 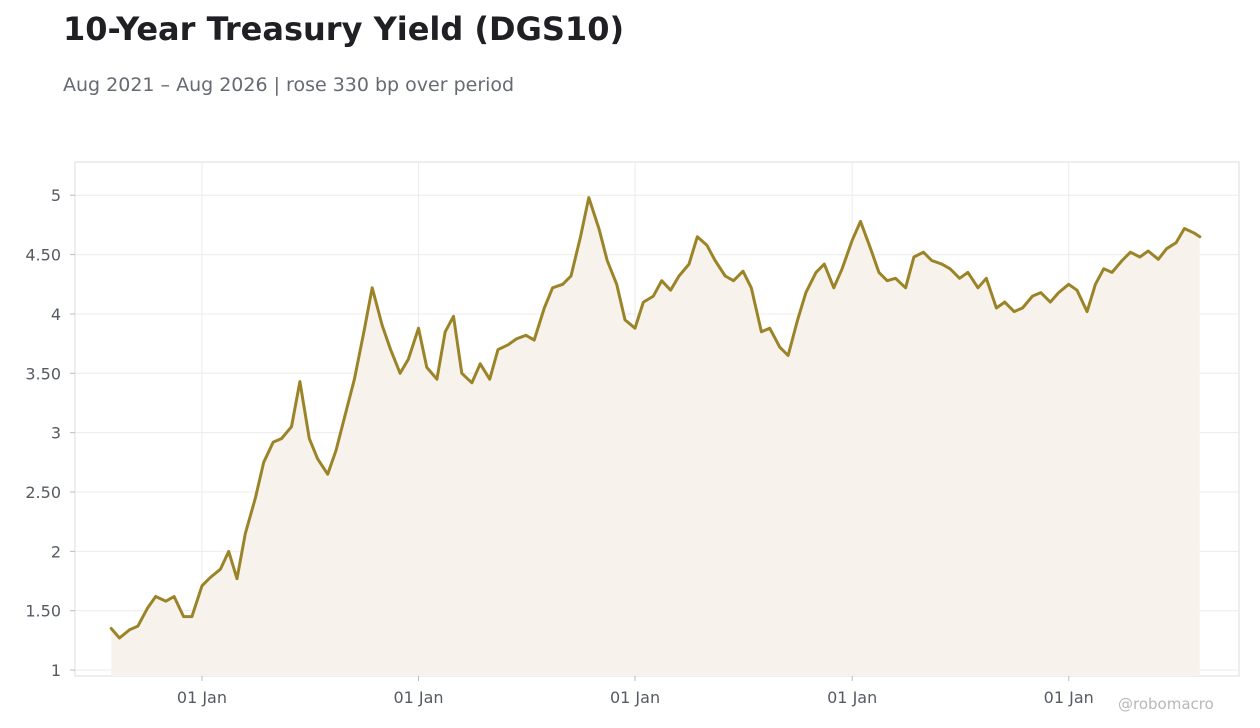 I want to click on y-tick-label: 5, so click(x=56, y=195).